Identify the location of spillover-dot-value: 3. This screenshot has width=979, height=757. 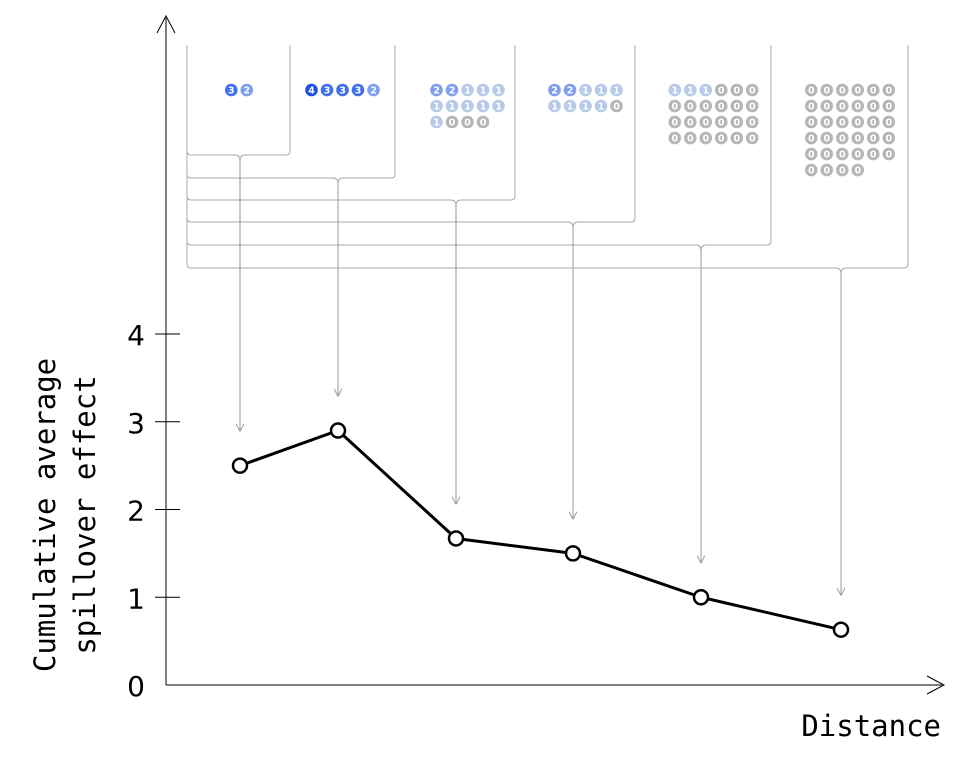
(231, 91).